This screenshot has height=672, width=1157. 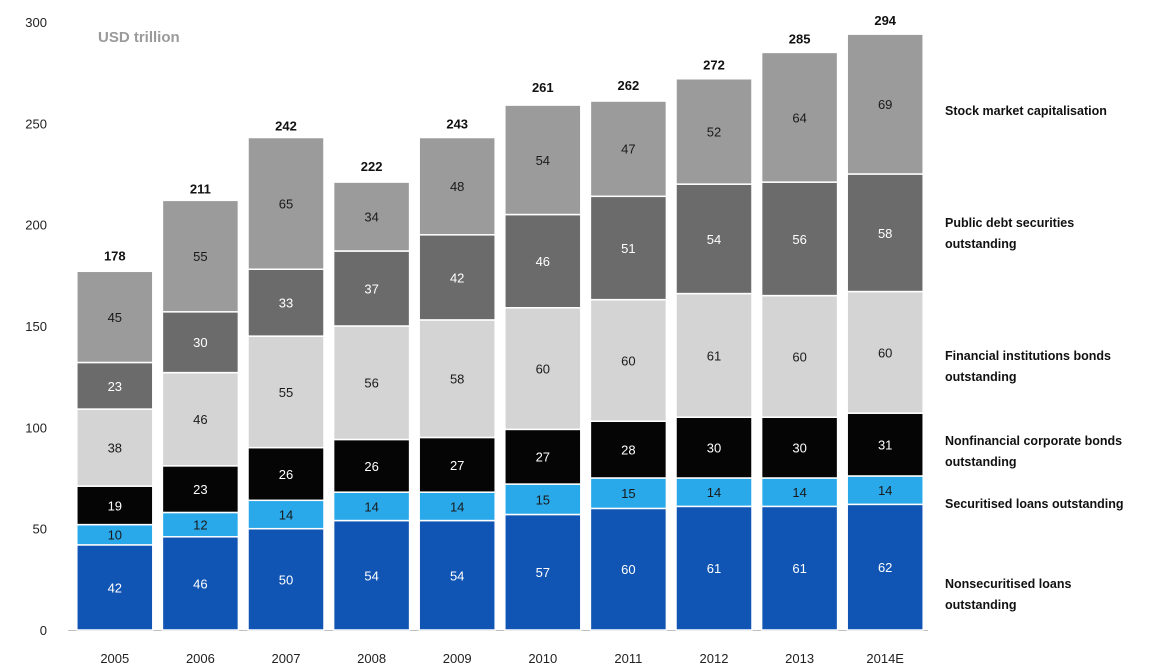 I want to click on total-value-label: 222, so click(x=372, y=166).